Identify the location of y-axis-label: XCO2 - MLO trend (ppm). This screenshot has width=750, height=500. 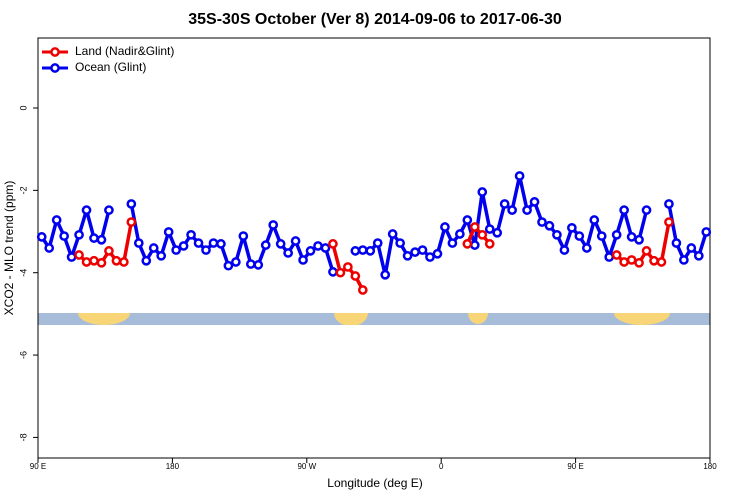
(9, 248).